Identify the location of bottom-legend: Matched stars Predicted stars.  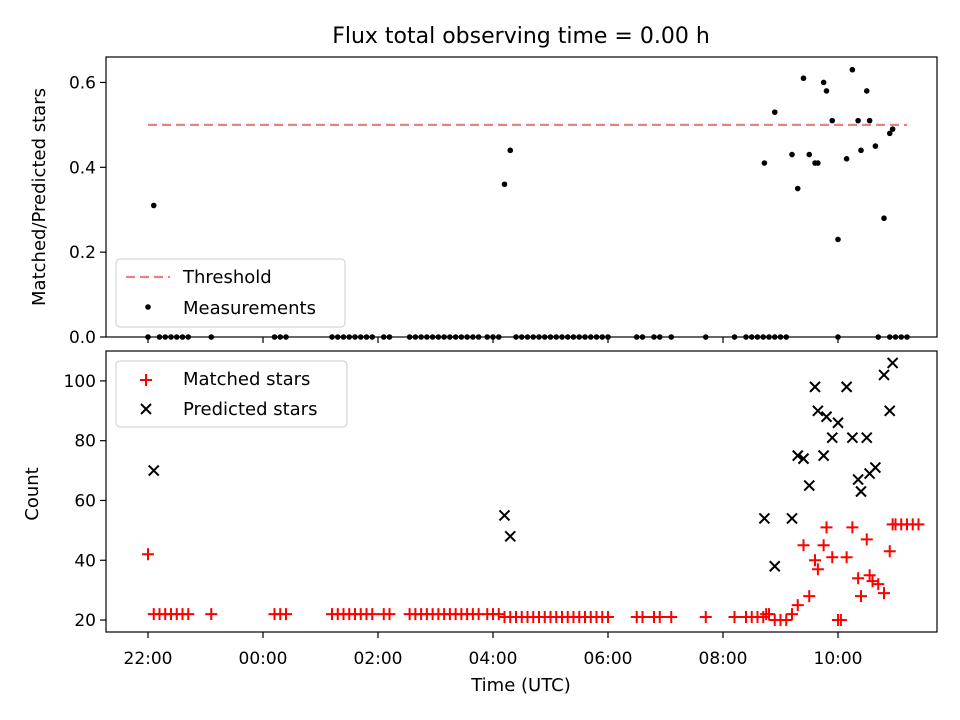
(231, 394).